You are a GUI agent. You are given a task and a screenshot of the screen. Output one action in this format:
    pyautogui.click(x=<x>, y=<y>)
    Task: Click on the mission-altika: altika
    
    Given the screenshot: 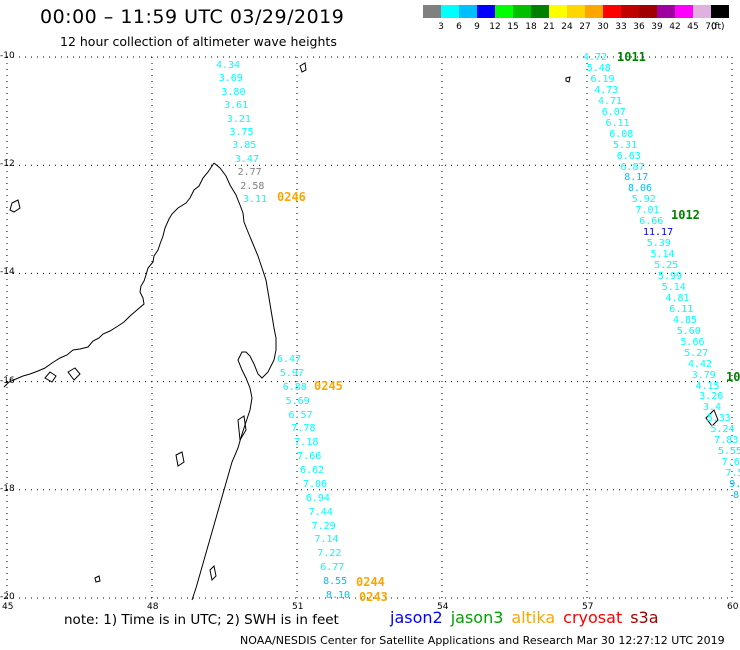 What is the action you would take?
    pyautogui.click(x=533, y=617)
    